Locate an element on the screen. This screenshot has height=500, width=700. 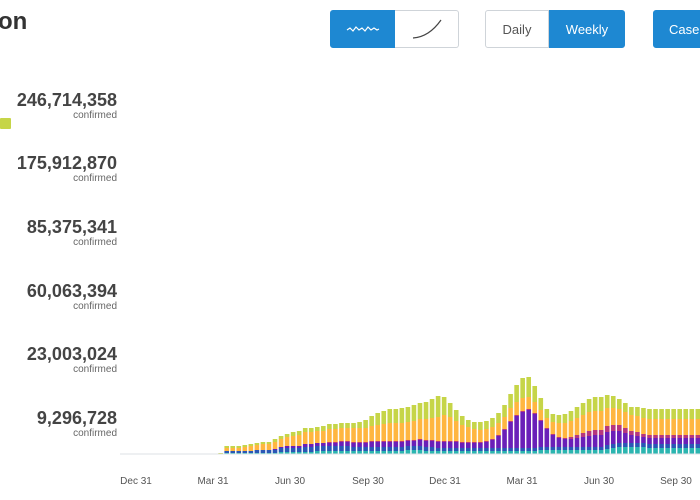
page-title: on is located at coordinates (14, 21).